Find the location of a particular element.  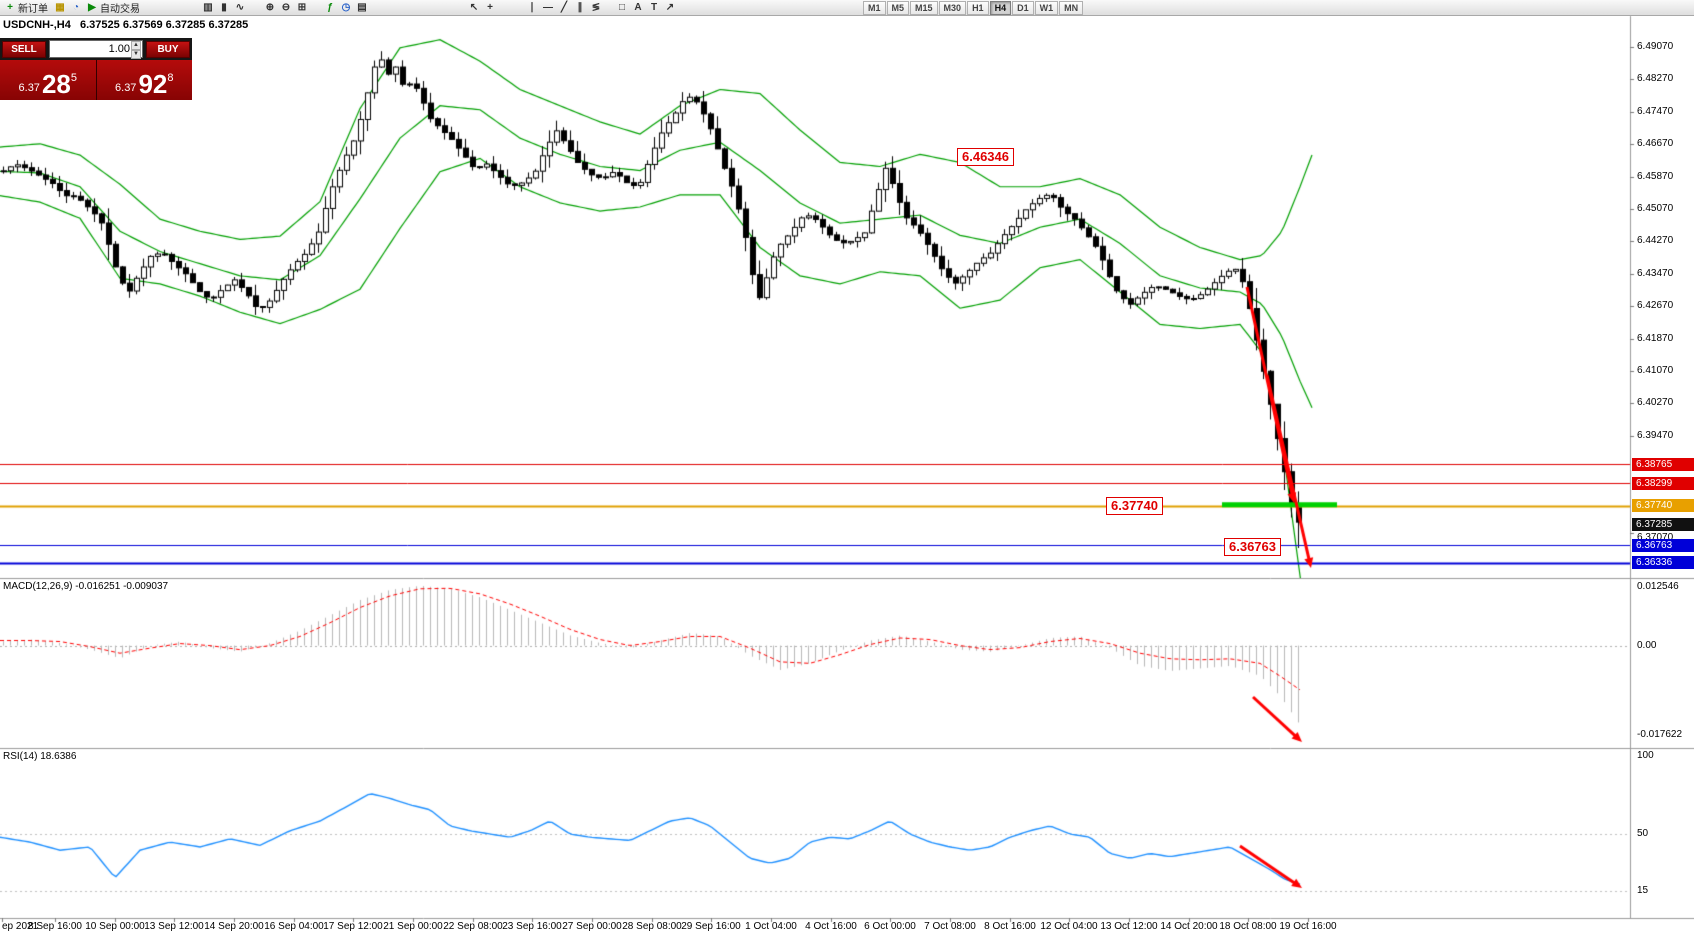

time-axis-label: 8 Sep 16:00 is located at coordinates (55, 926).